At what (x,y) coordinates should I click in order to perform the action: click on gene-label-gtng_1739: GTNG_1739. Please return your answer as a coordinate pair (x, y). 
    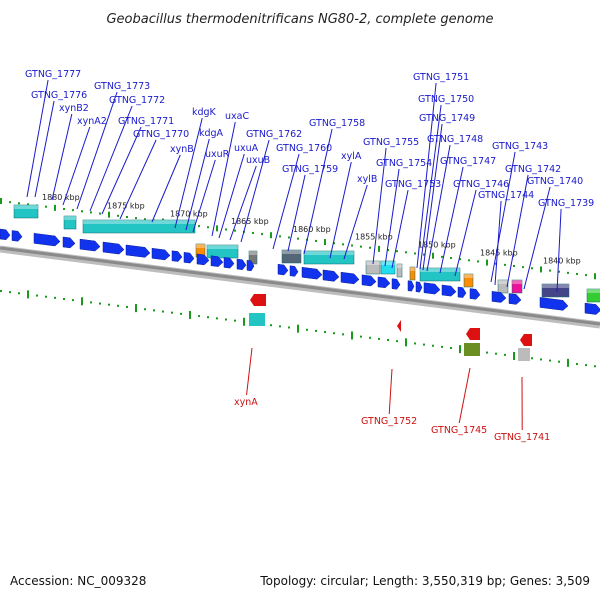
    Looking at the image, I should click on (566, 203).